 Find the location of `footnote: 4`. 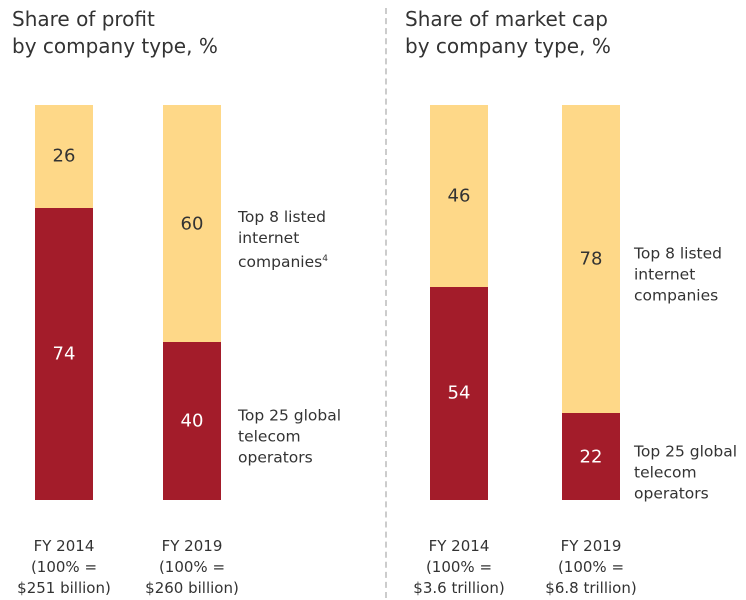

footnote: 4 is located at coordinates (325, 258).